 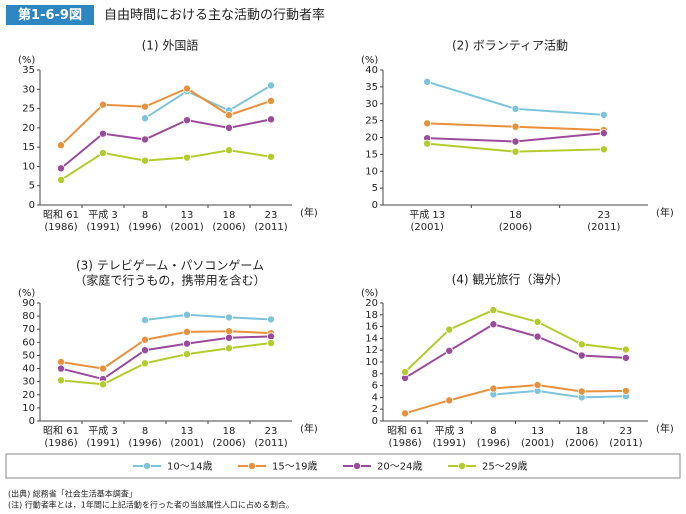 I want to click on y-tick-label: 90, so click(x=28, y=303).